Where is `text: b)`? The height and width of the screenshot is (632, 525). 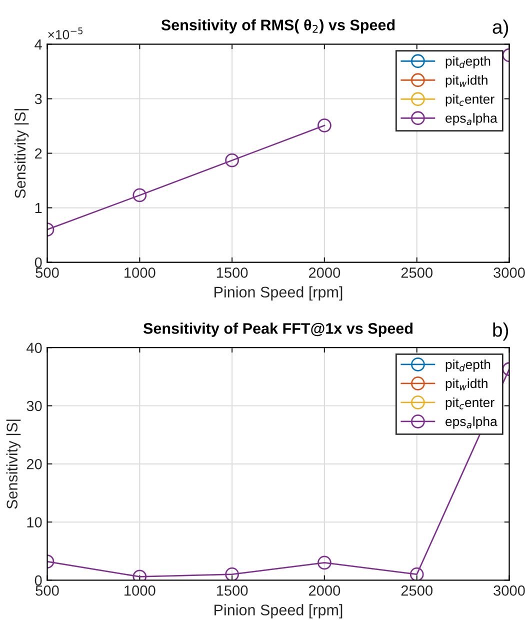 text: b) is located at coordinates (500, 331).